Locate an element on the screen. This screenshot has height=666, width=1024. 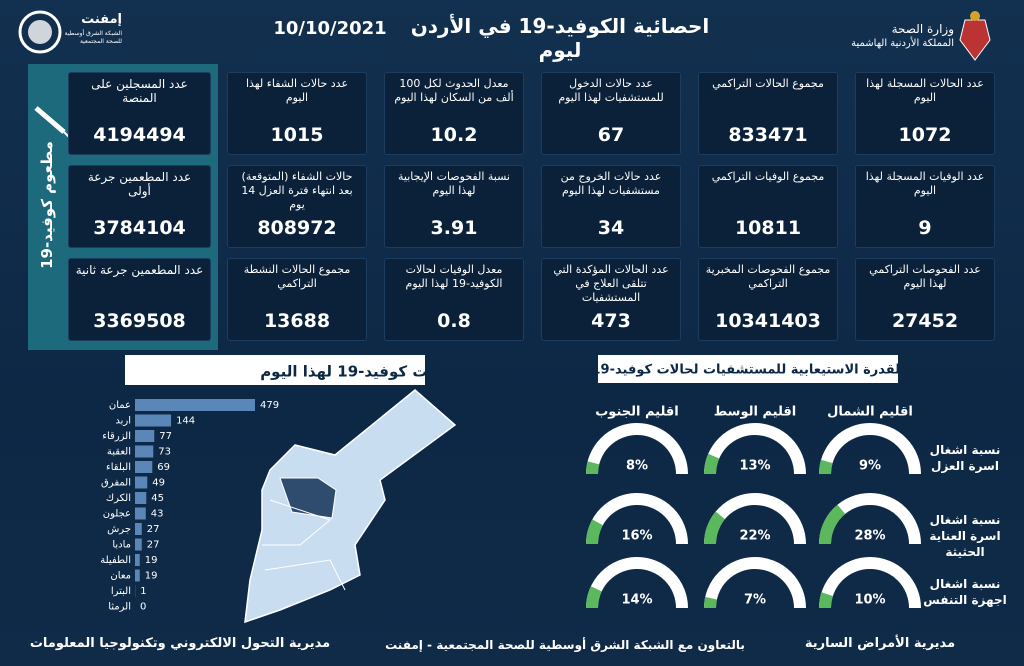
stat-label: مجموع الفحوصات المخبرية التراكمي is located at coordinates (768, 276).